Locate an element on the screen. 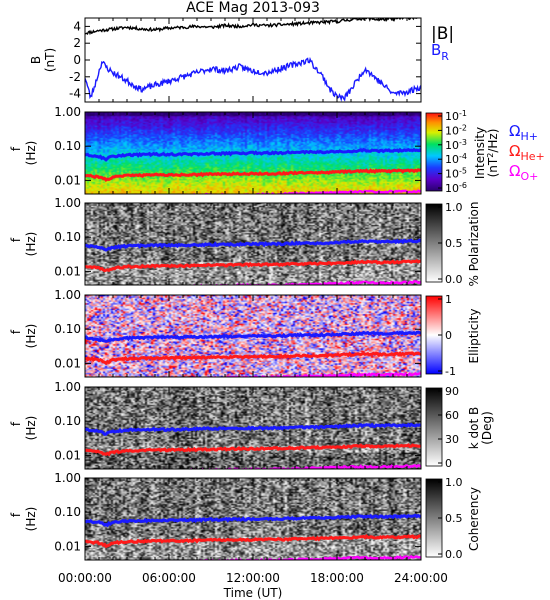 The image size is (550, 600). gyro-label-h: ΩH+ is located at coordinates (523, 132).